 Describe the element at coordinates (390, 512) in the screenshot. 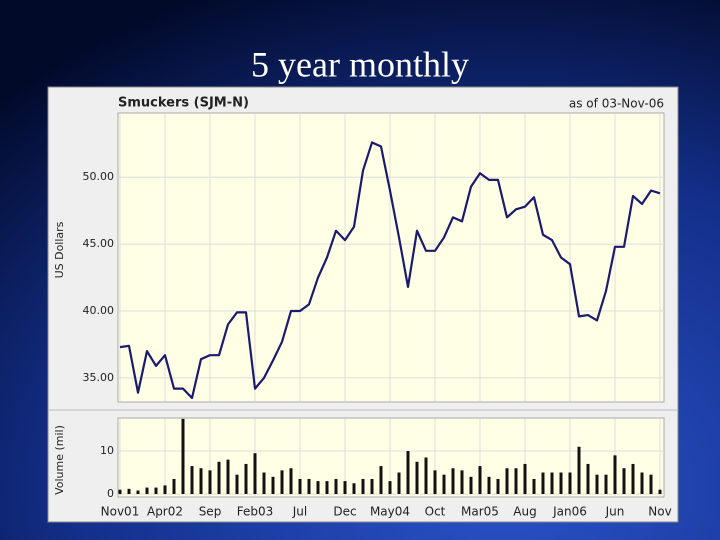

I see `x-tick-label: May04` at that location.